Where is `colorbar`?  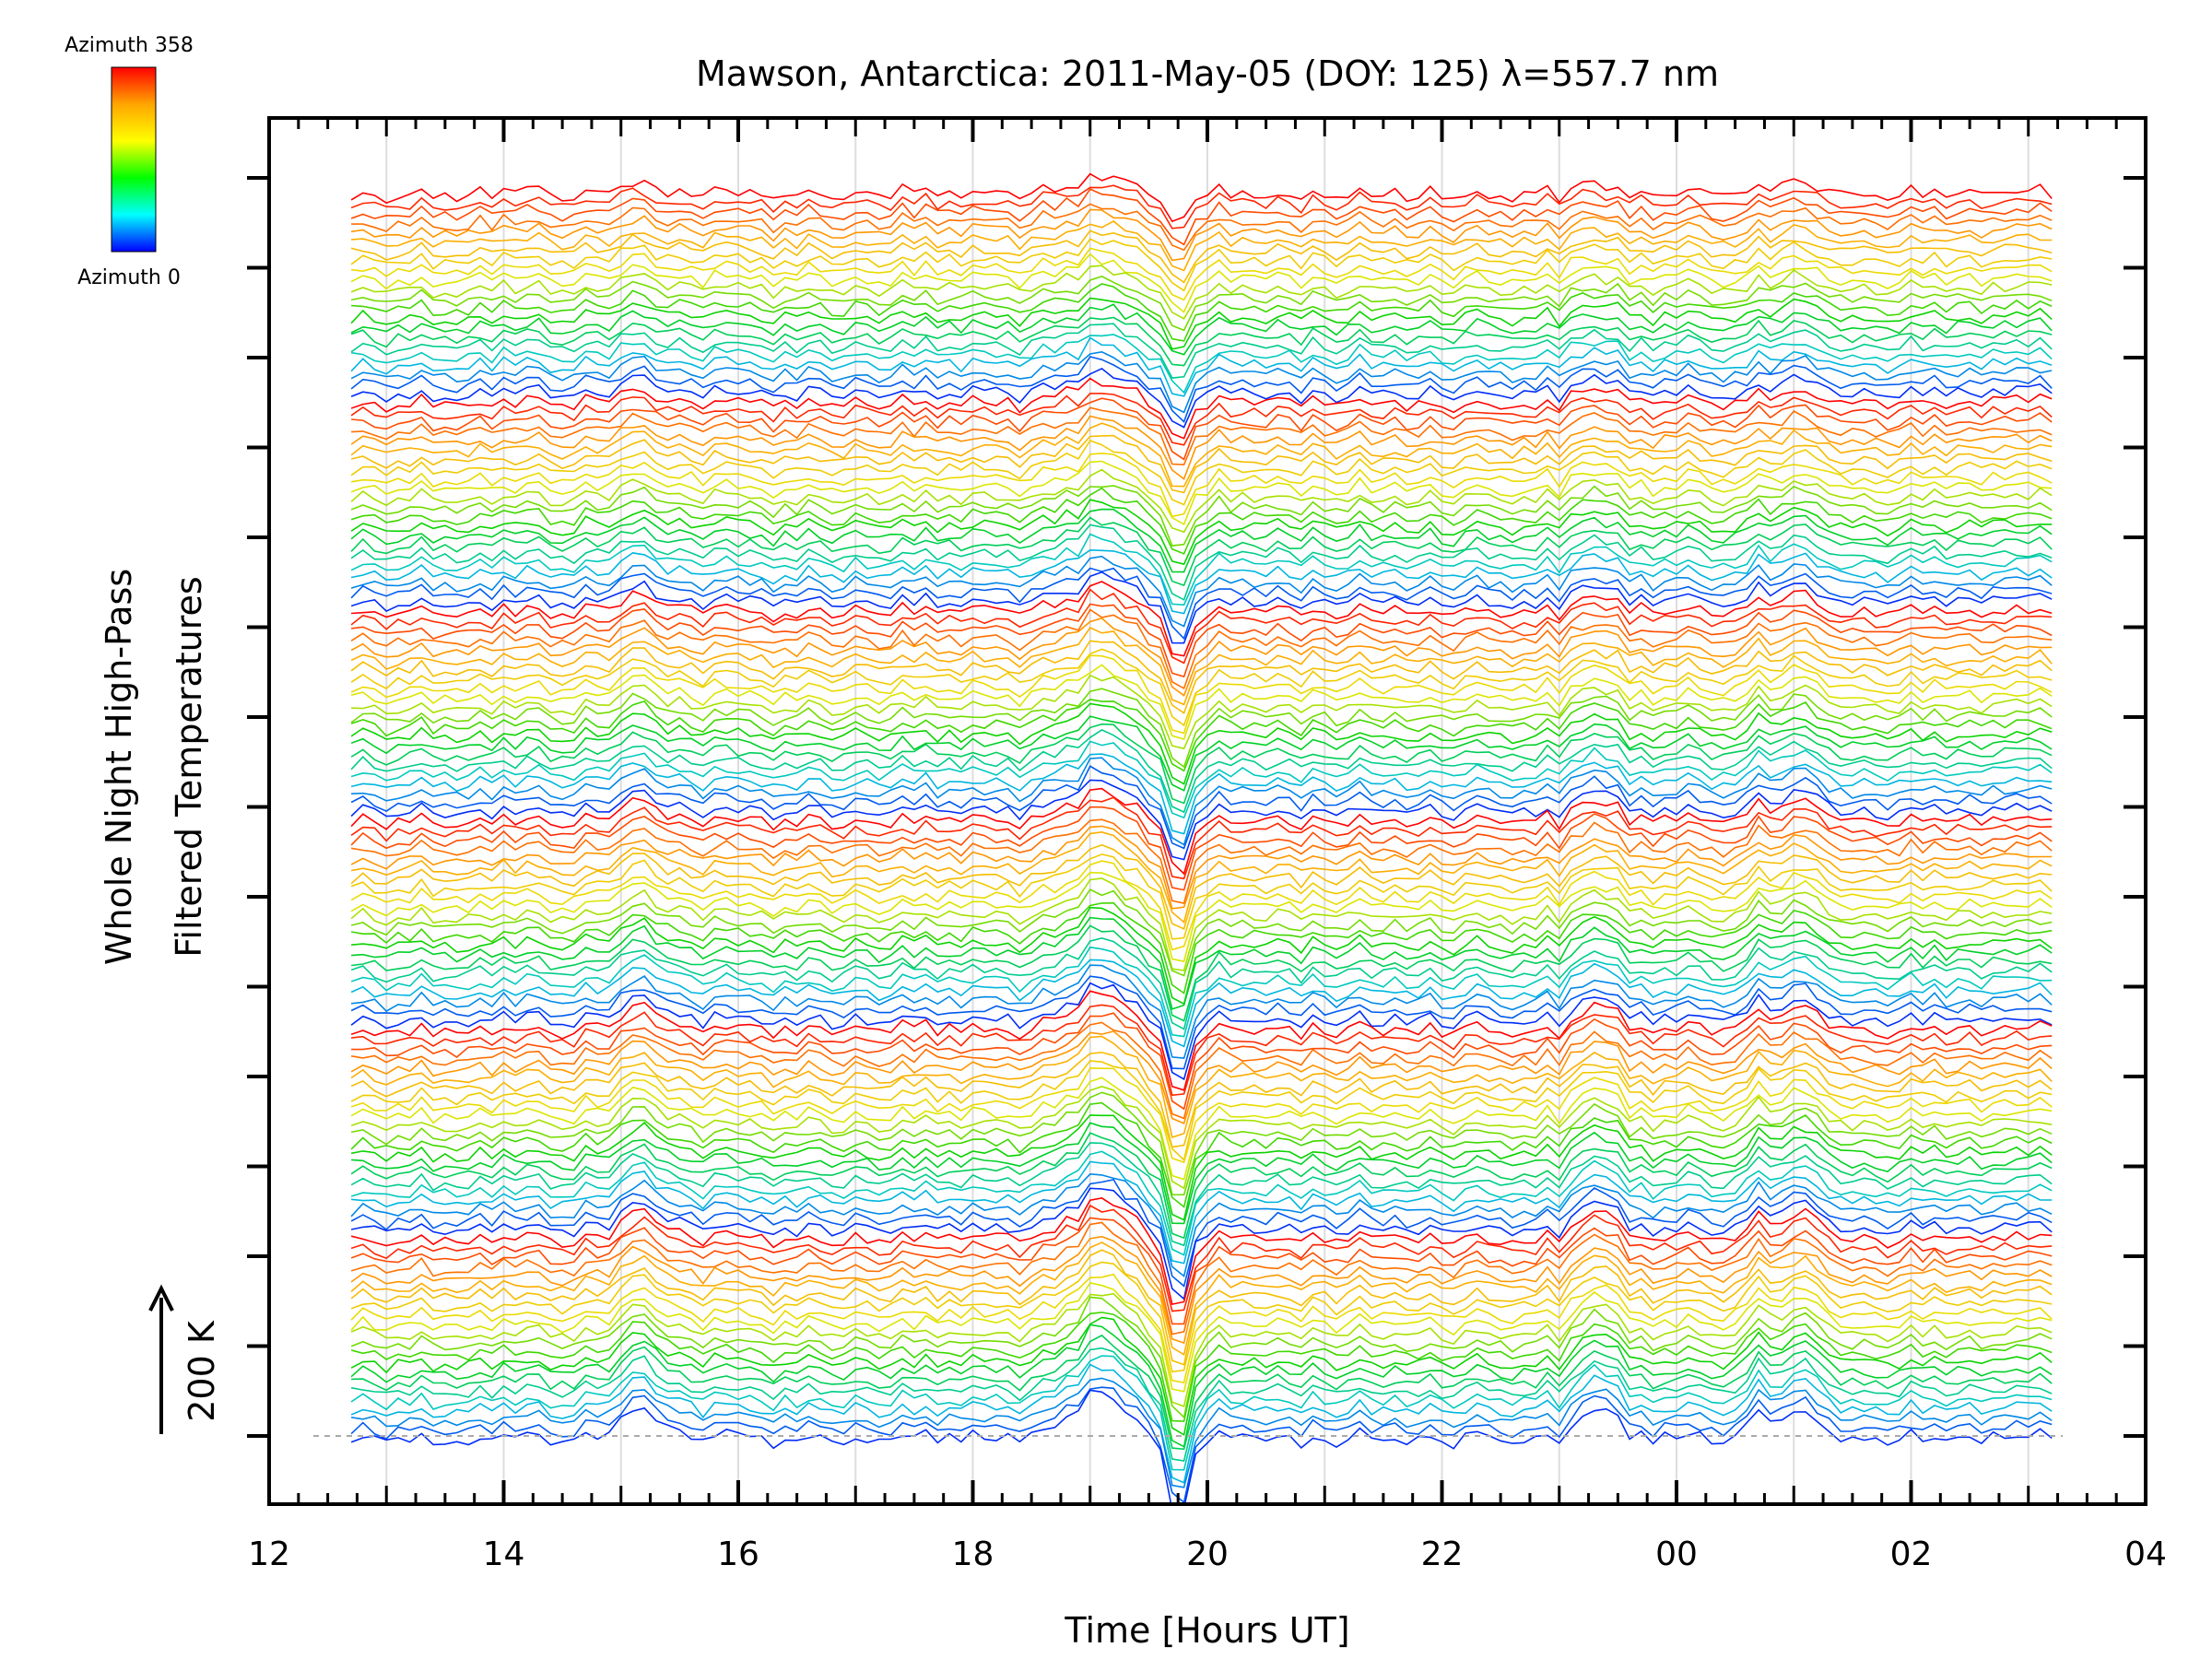
colorbar is located at coordinates (134, 159).